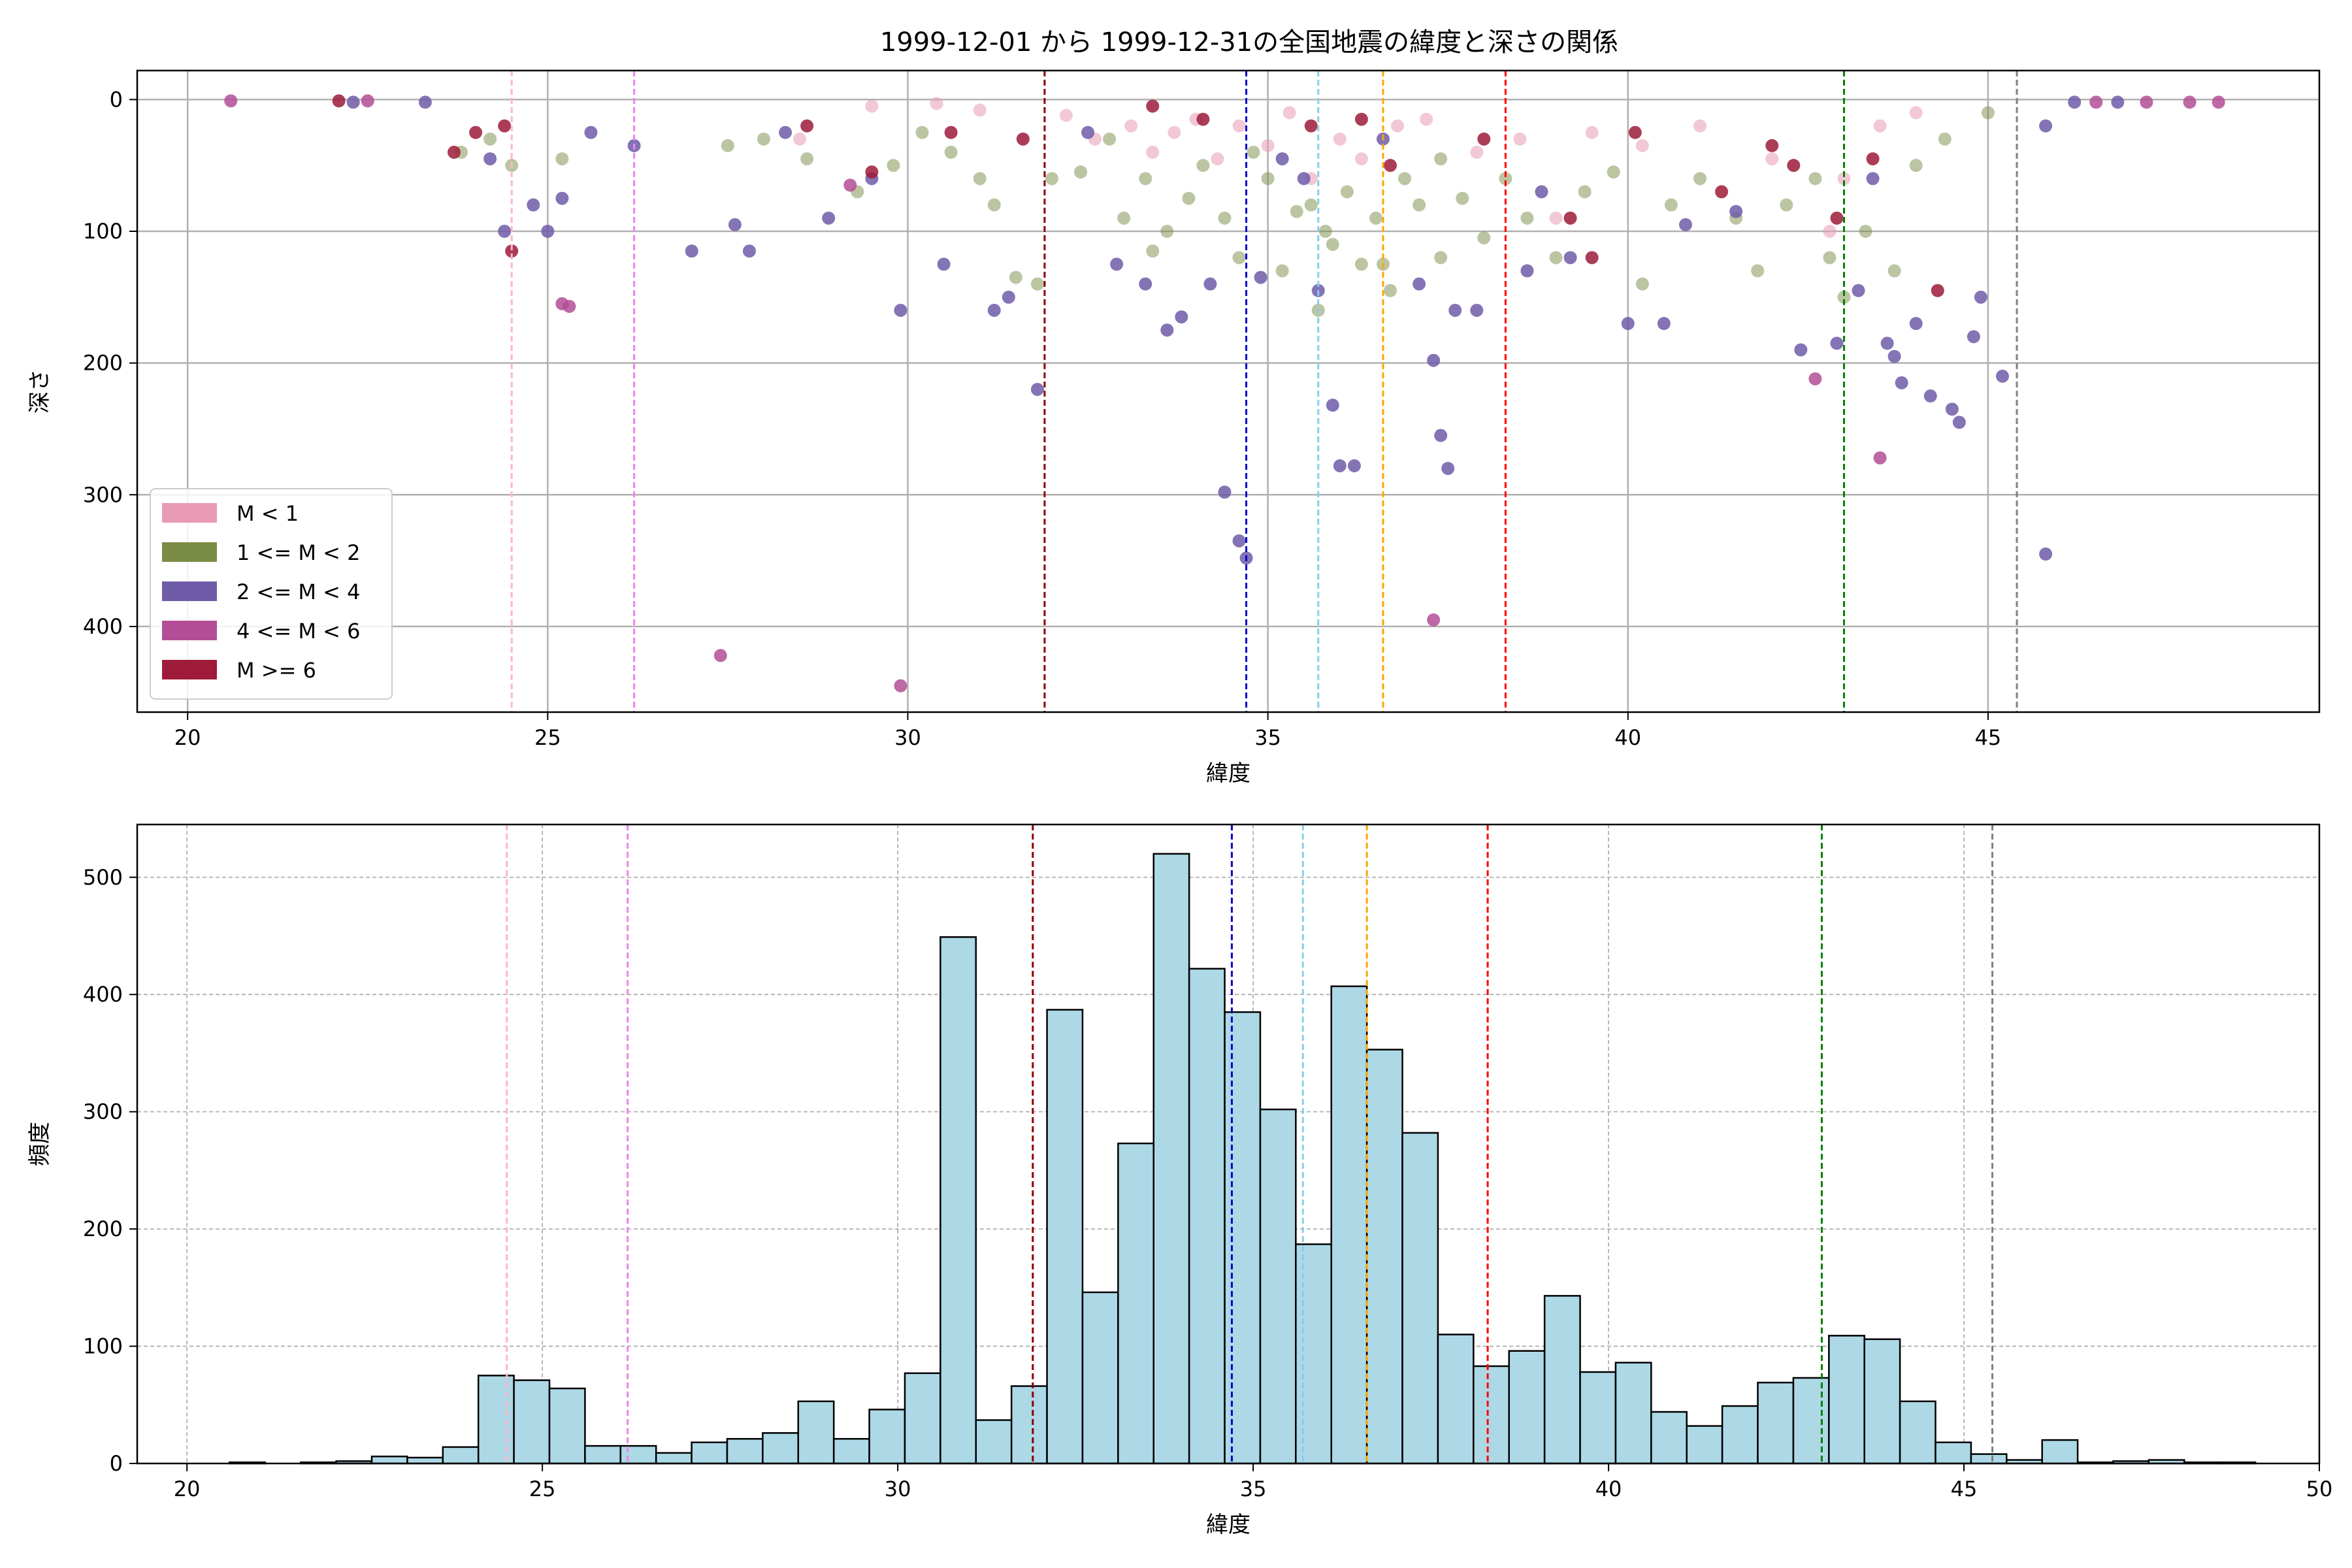 This screenshot has height=1568, width=2352. What do you see at coordinates (116, 99) in the screenshot?
I see `scatter-y-tick-label: 0` at bounding box center [116, 99].